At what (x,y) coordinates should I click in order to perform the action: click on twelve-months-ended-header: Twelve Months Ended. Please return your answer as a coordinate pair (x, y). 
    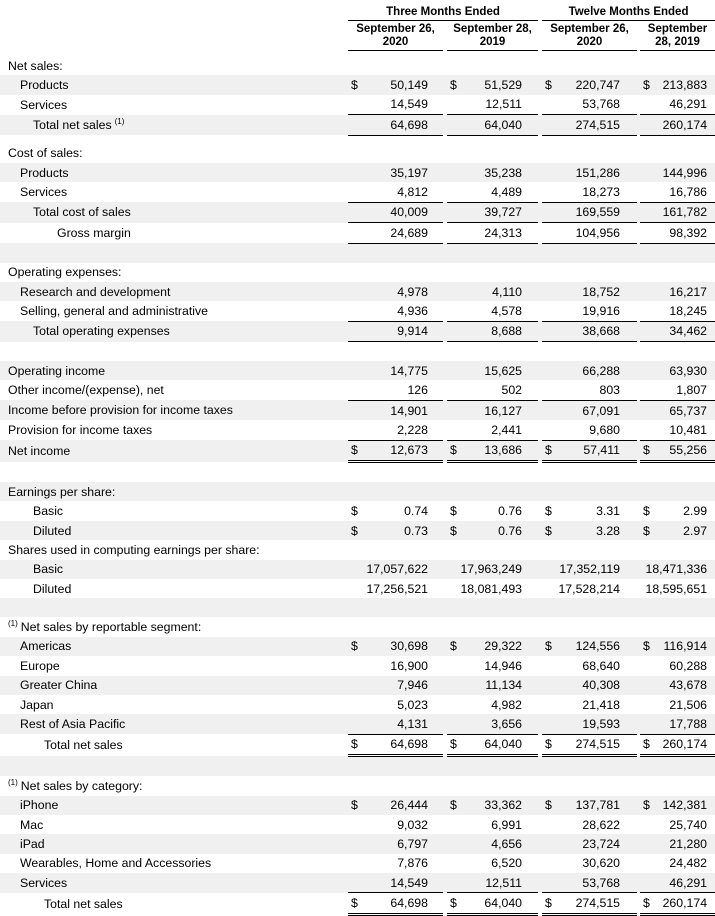
    Looking at the image, I should click on (628, 11).